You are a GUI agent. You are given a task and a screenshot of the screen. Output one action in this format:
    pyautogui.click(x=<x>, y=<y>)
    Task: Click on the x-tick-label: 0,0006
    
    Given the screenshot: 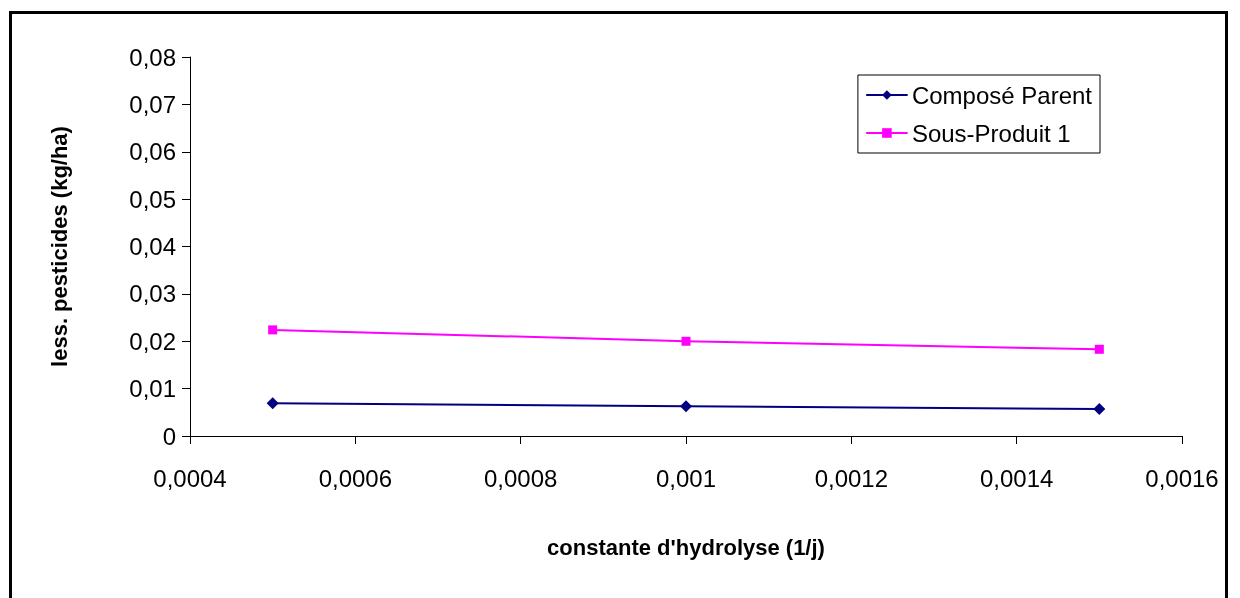 What is the action you would take?
    pyautogui.click(x=355, y=478)
    